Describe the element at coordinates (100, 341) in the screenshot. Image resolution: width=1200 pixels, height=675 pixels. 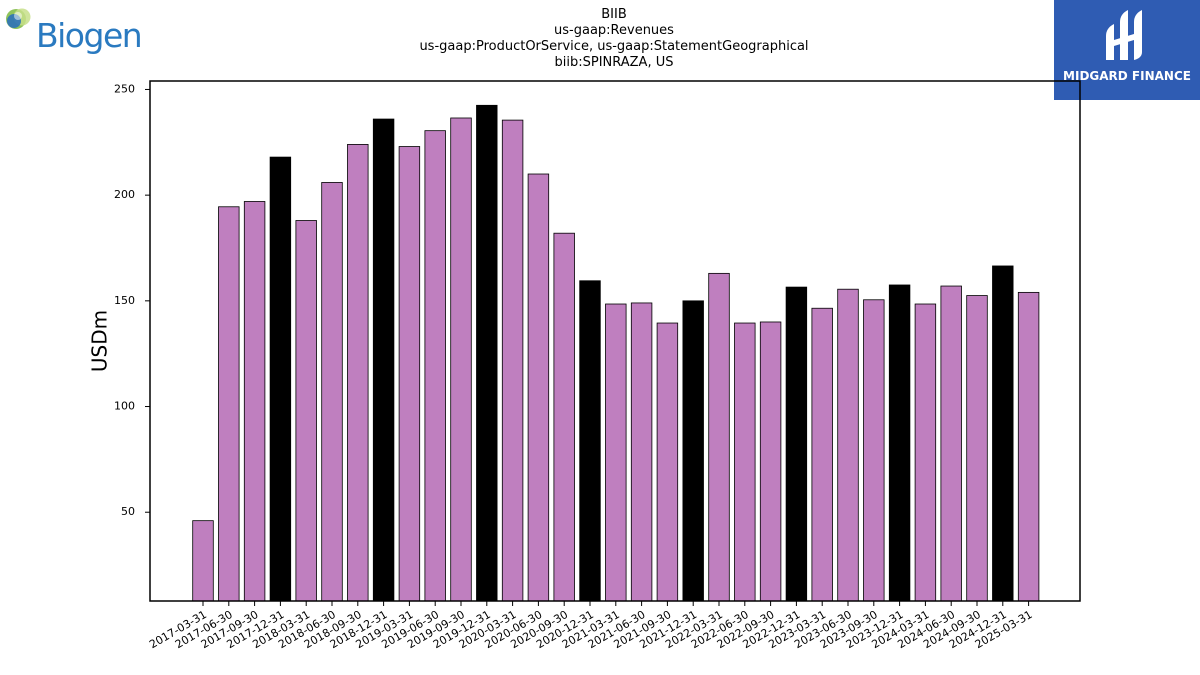
I see `y-axis-label: USDm` at that location.